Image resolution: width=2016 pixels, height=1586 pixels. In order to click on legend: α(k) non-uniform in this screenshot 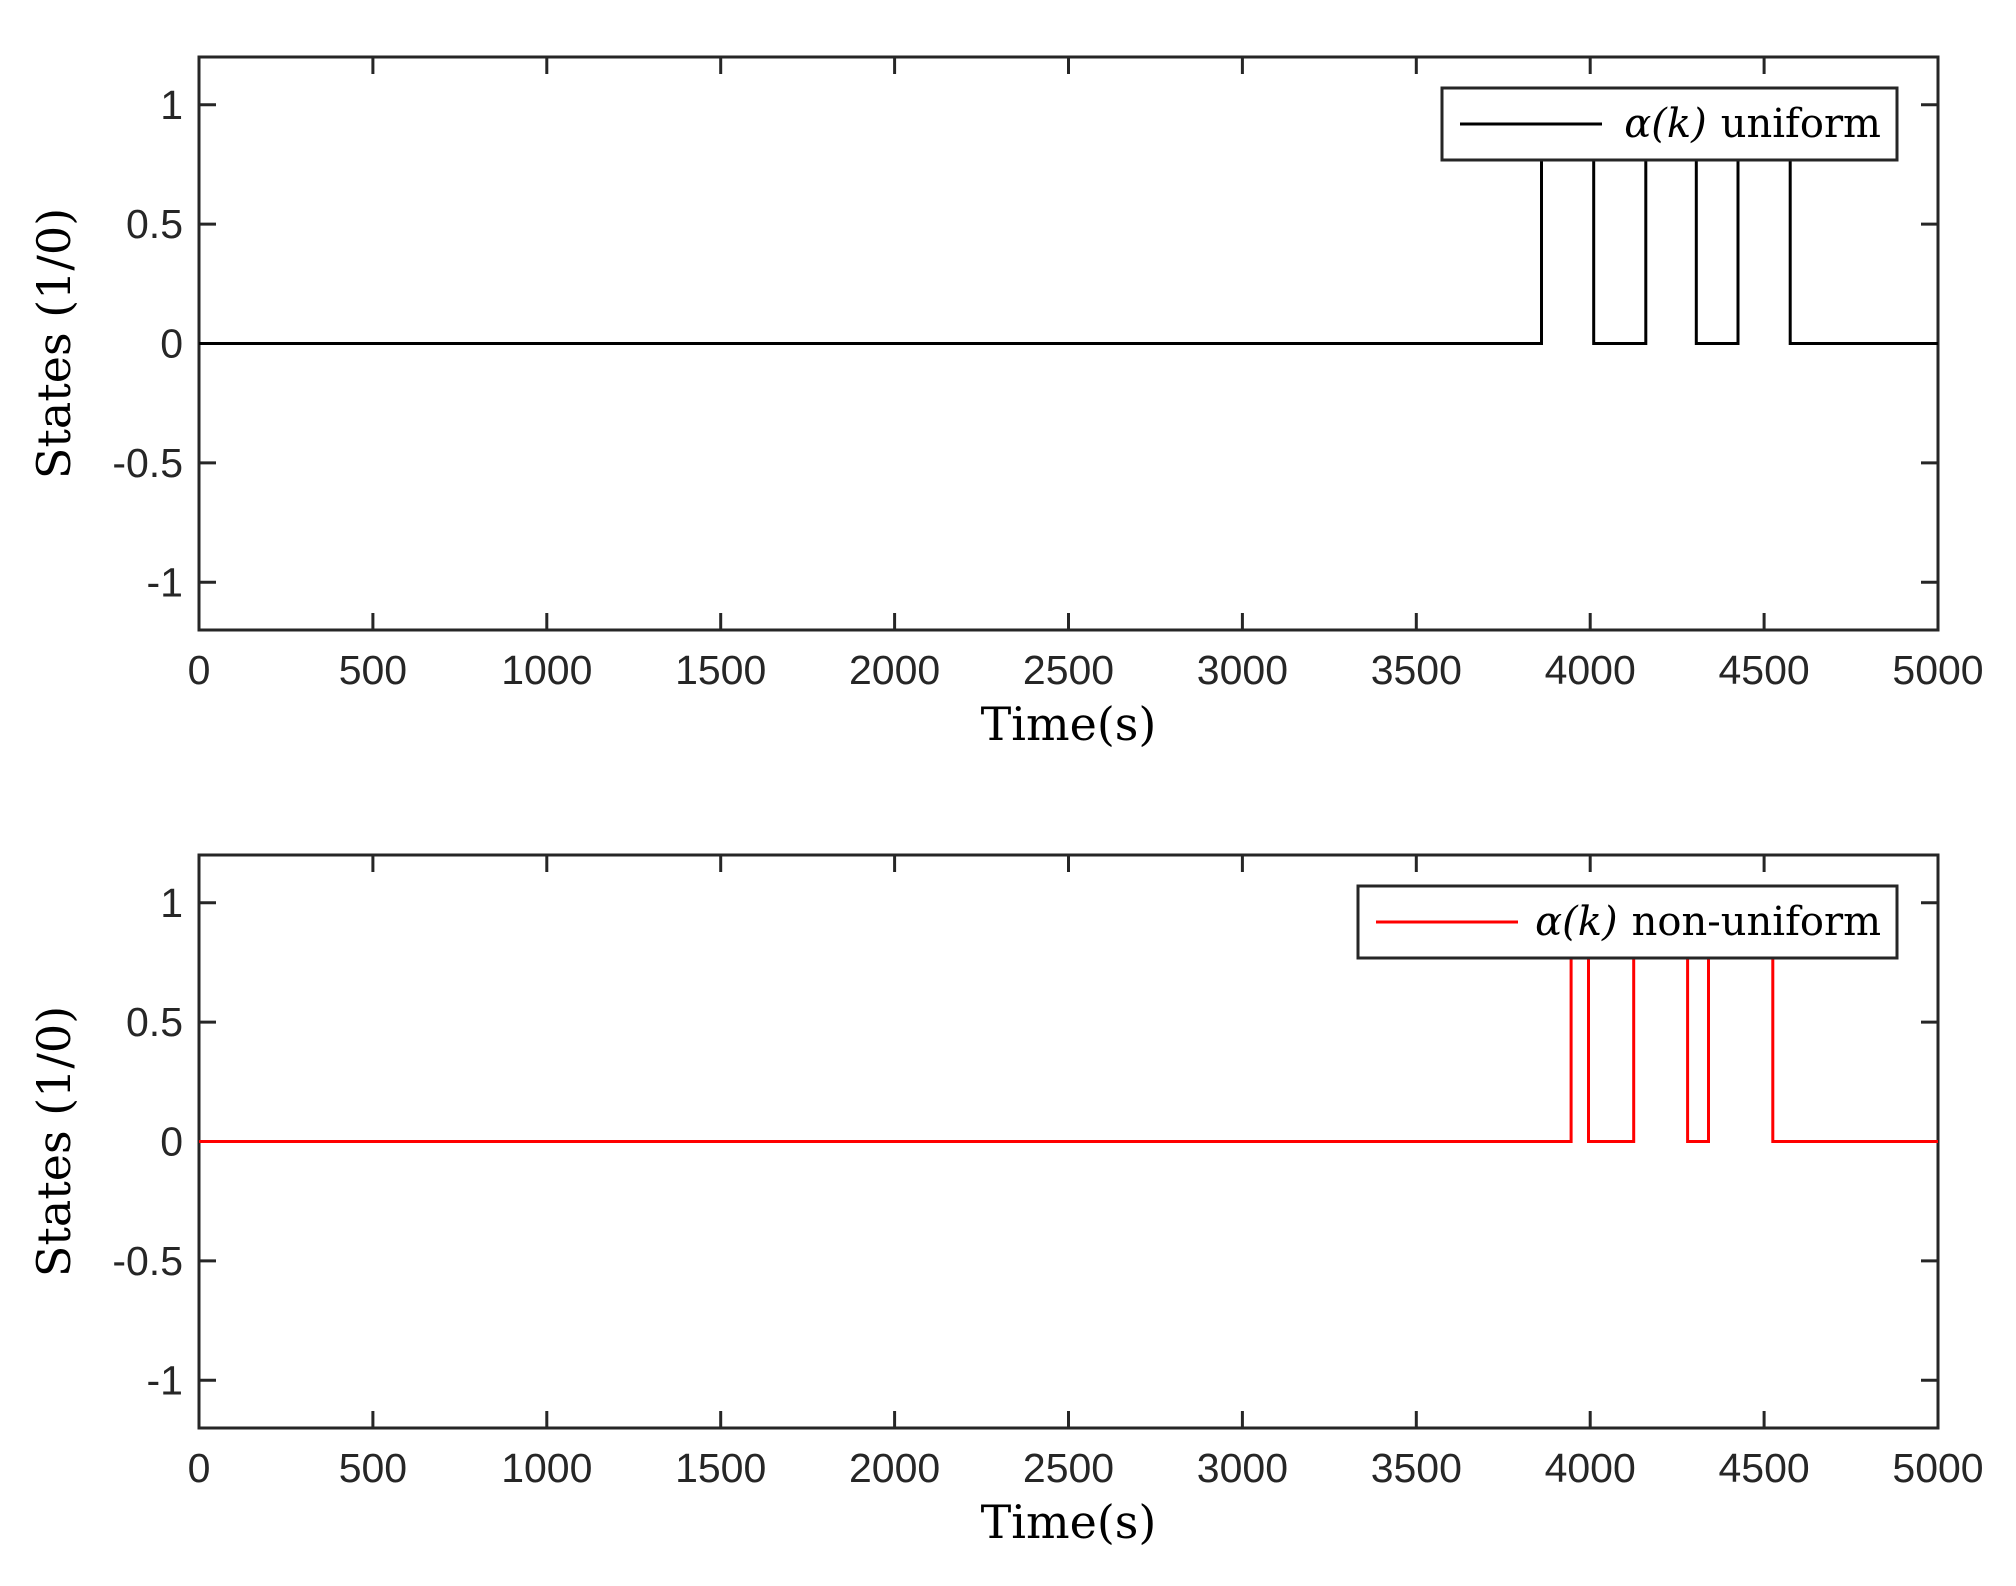, I will do `click(1627, 922)`.